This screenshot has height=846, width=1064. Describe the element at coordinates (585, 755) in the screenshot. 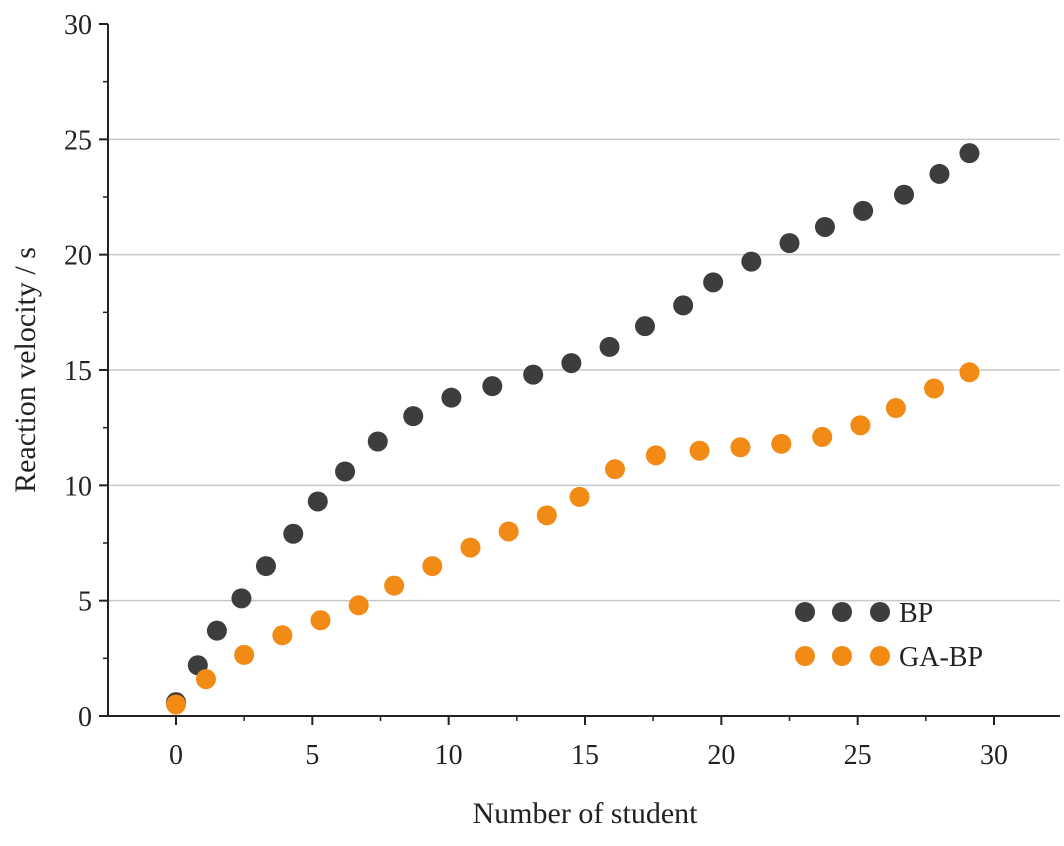

I see `x-tick-label: 15` at that location.